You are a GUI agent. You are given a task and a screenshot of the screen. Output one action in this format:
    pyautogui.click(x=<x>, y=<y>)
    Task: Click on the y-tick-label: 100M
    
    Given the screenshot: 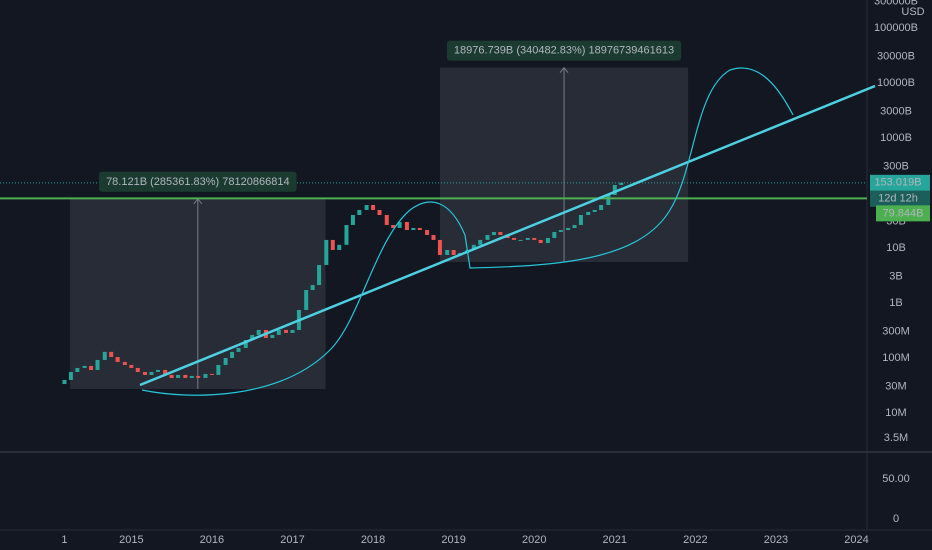 What is the action you would take?
    pyautogui.click(x=896, y=358)
    